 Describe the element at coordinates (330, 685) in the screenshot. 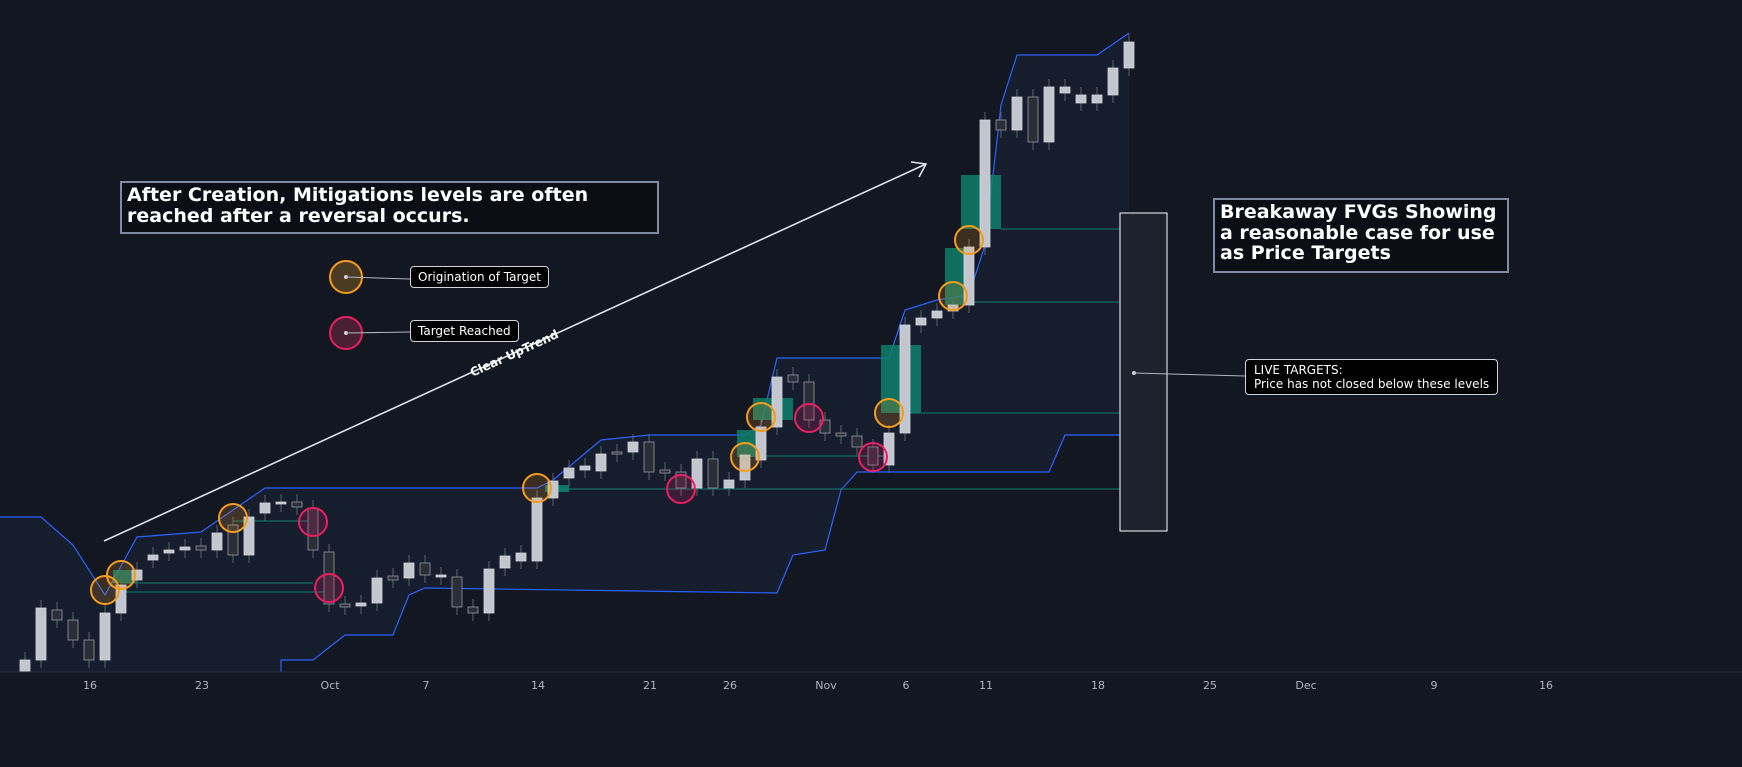

I see `x-tick-label: Oct` at that location.